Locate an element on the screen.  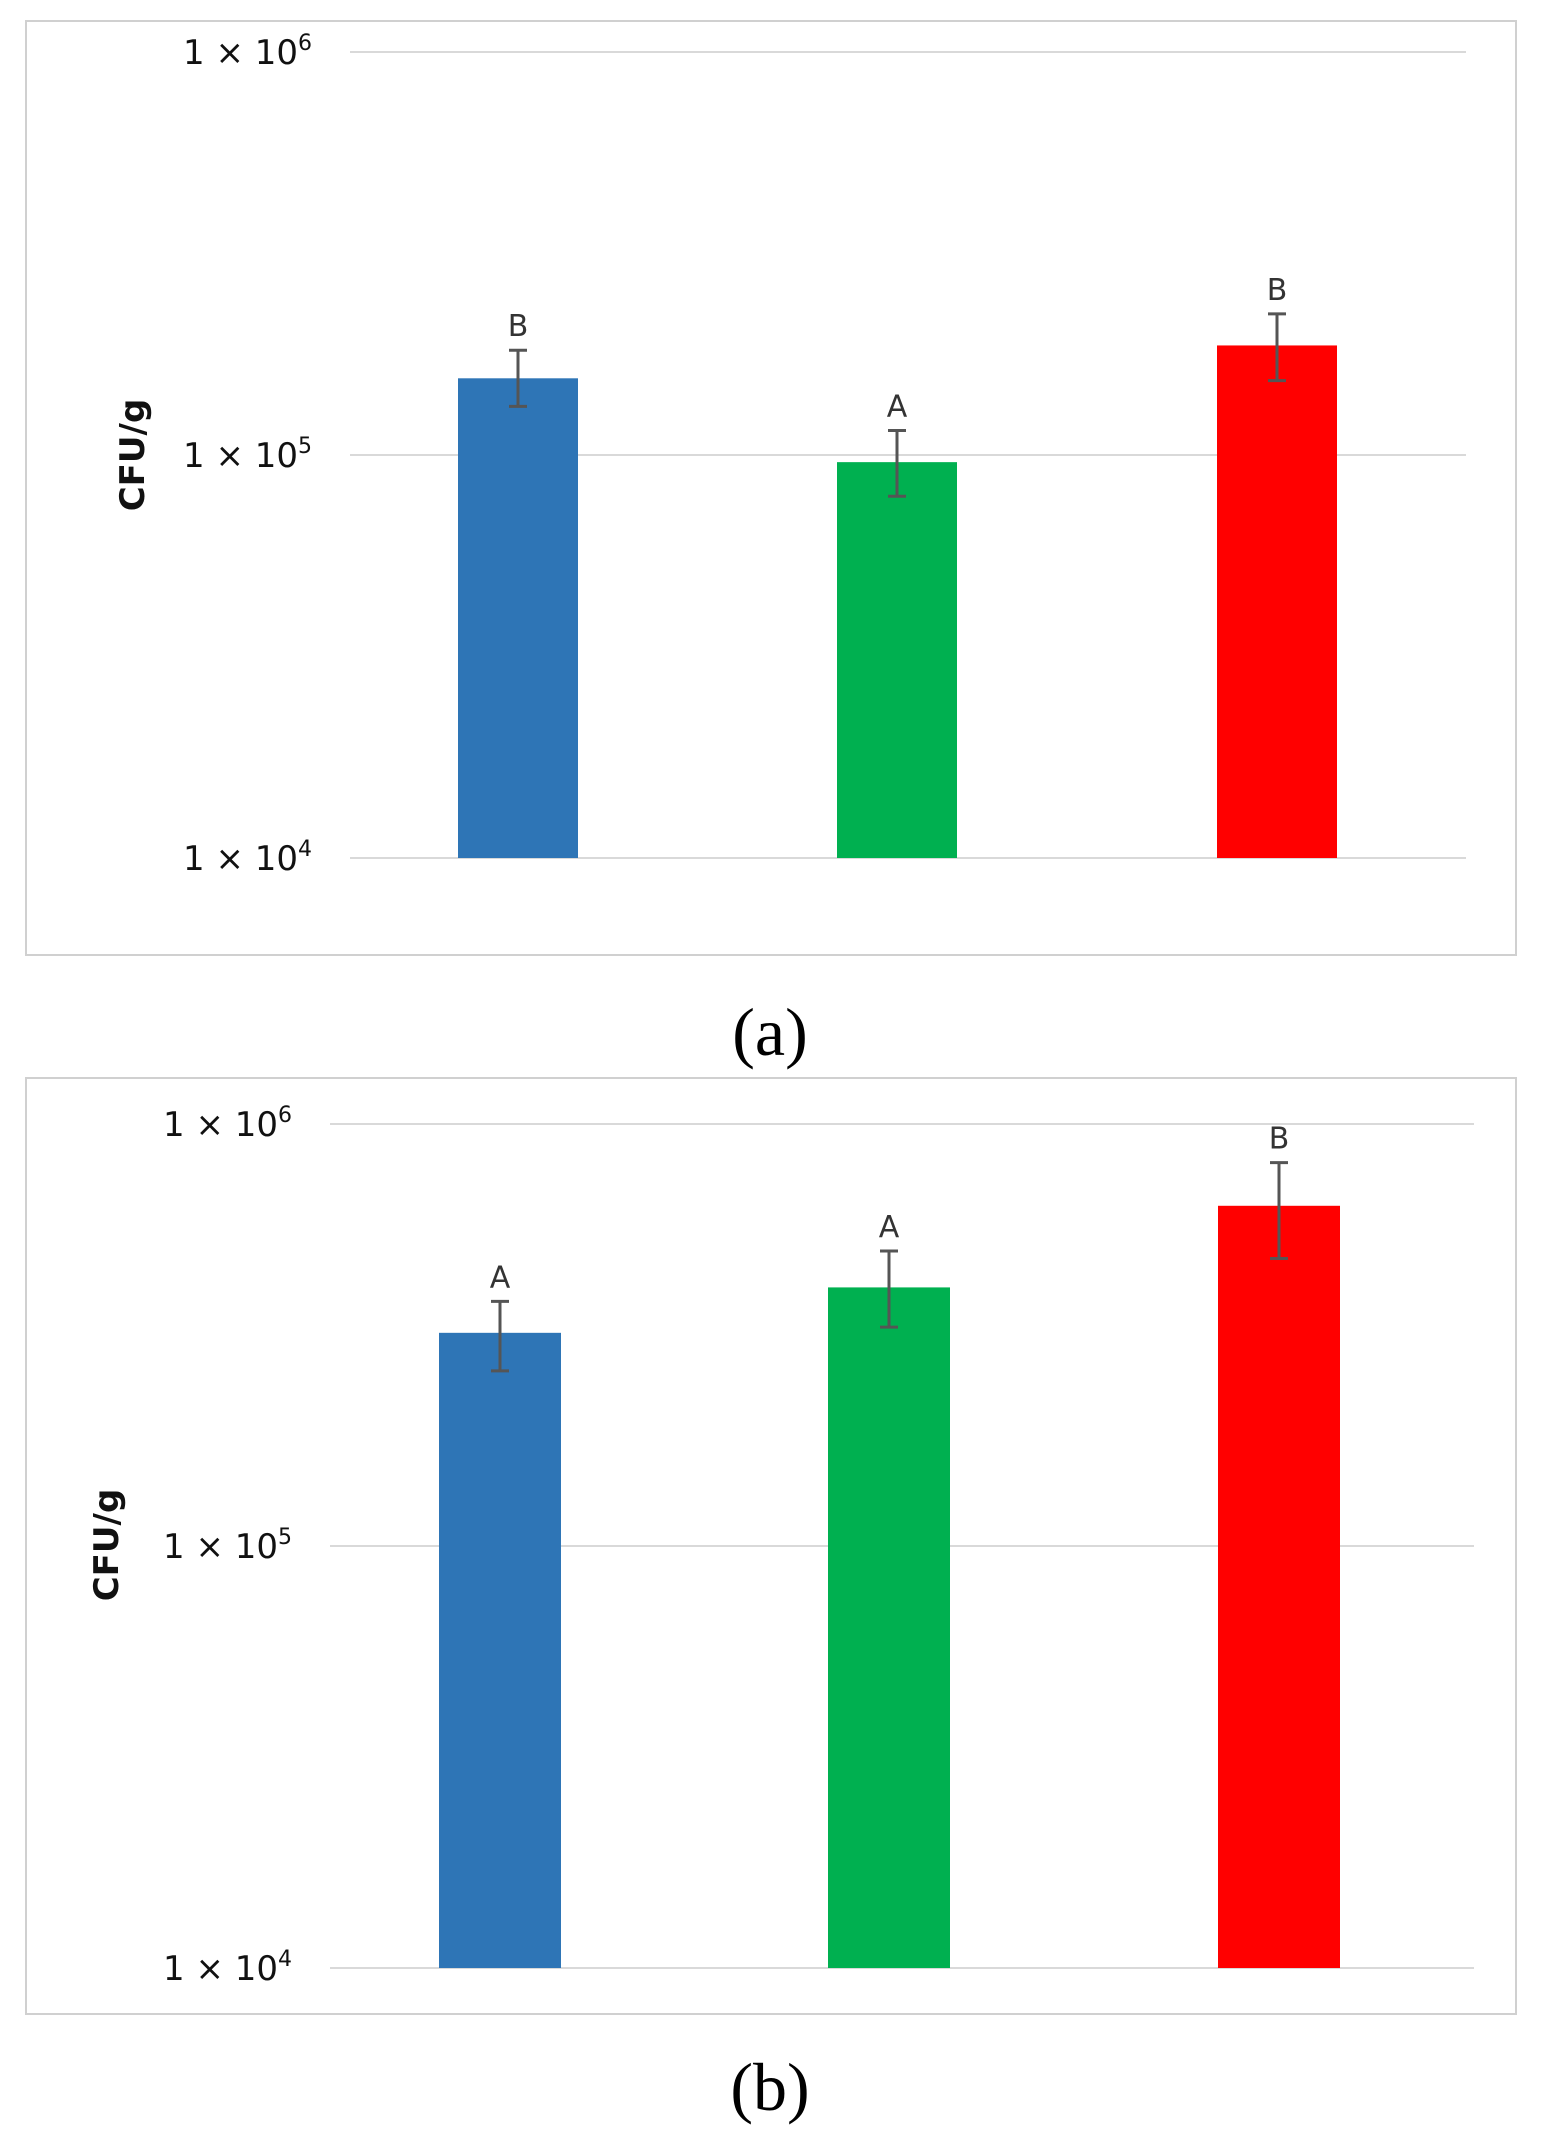
panel-a-y-axis-label: CFU/g is located at coordinates (133, 455).